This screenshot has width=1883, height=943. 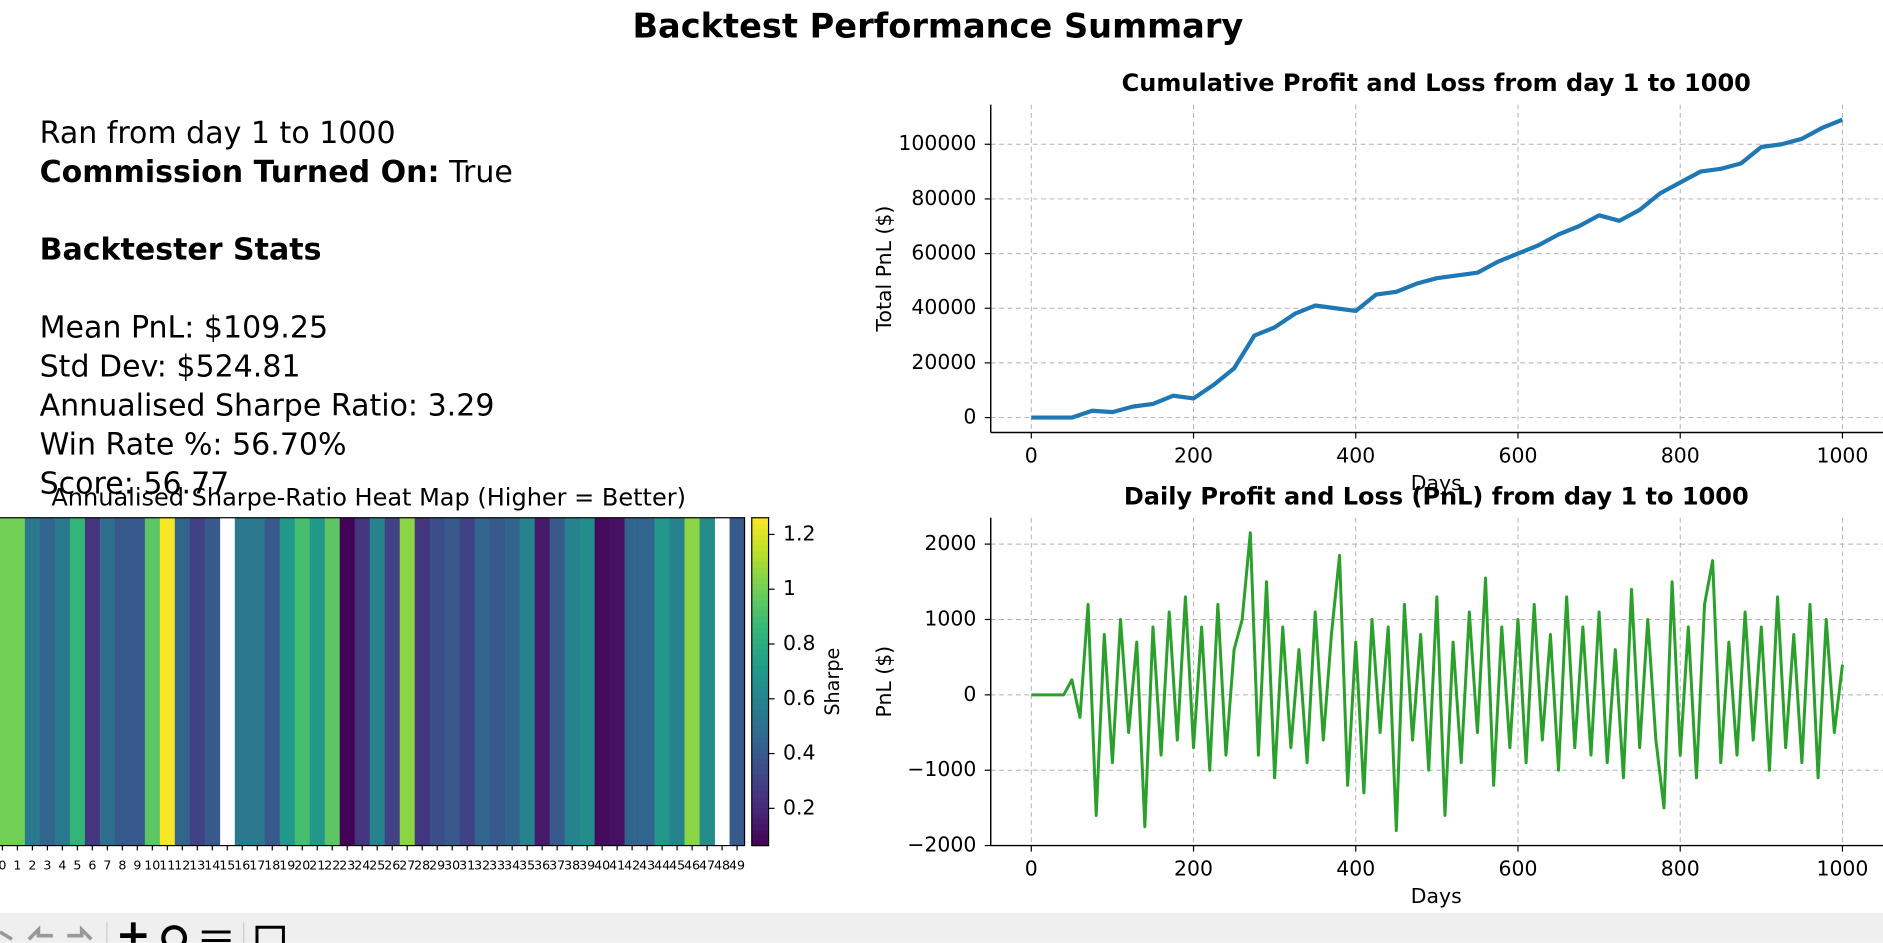 I want to click on pan-icon, so click(x=133, y=932).